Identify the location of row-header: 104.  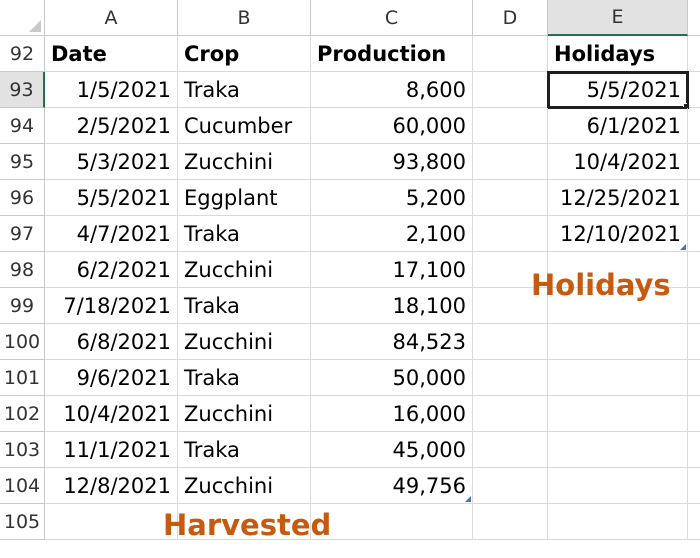
(22, 486).